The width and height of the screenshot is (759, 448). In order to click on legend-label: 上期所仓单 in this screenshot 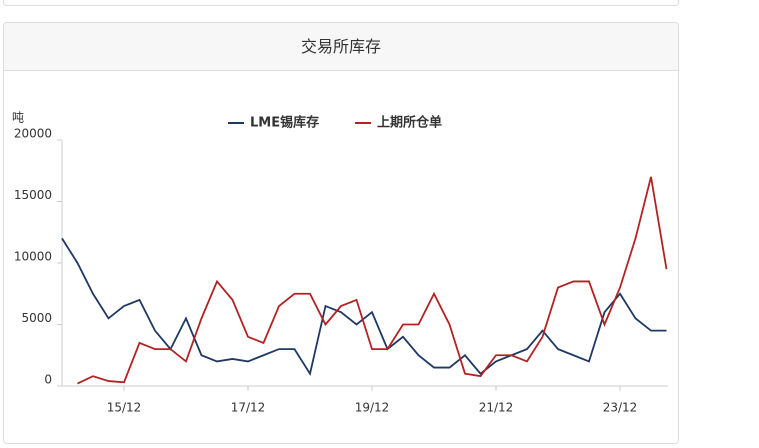, I will do `click(409, 123)`.